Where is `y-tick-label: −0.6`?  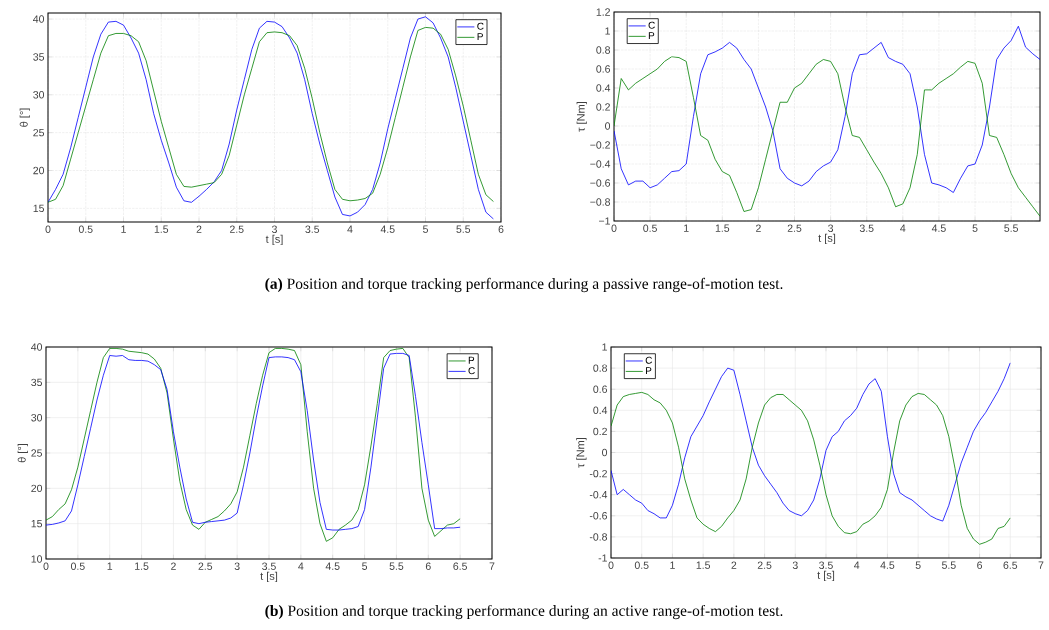
y-tick-label: −0.6 is located at coordinates (600, 183).